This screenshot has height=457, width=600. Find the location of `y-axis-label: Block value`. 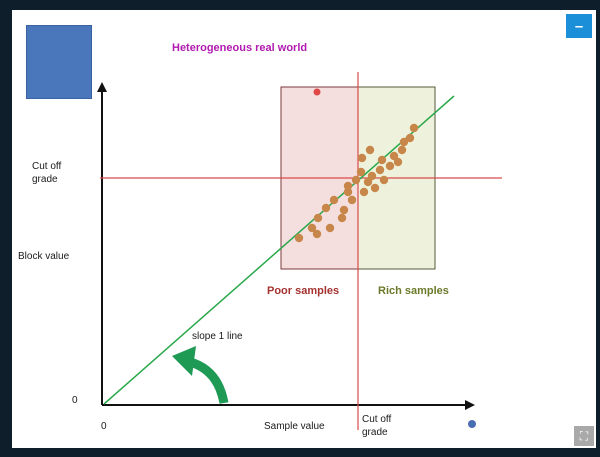

y-axis-label: Block value is located at coordinates (44, 256).